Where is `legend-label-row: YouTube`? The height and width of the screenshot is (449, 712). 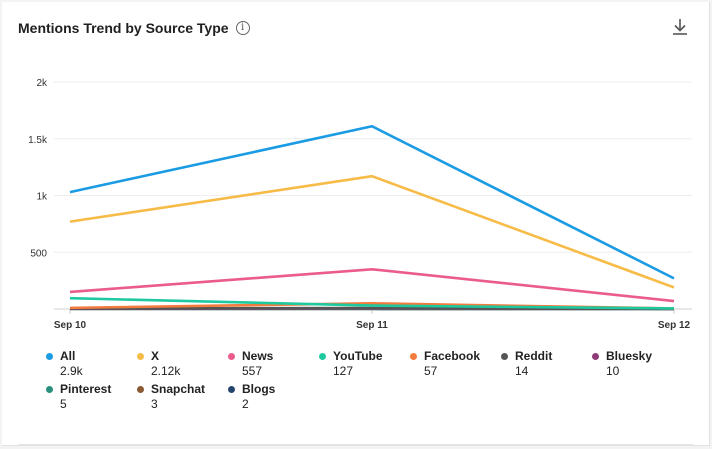 legend-label-row: YouTube is located at coordinates (364, 356).